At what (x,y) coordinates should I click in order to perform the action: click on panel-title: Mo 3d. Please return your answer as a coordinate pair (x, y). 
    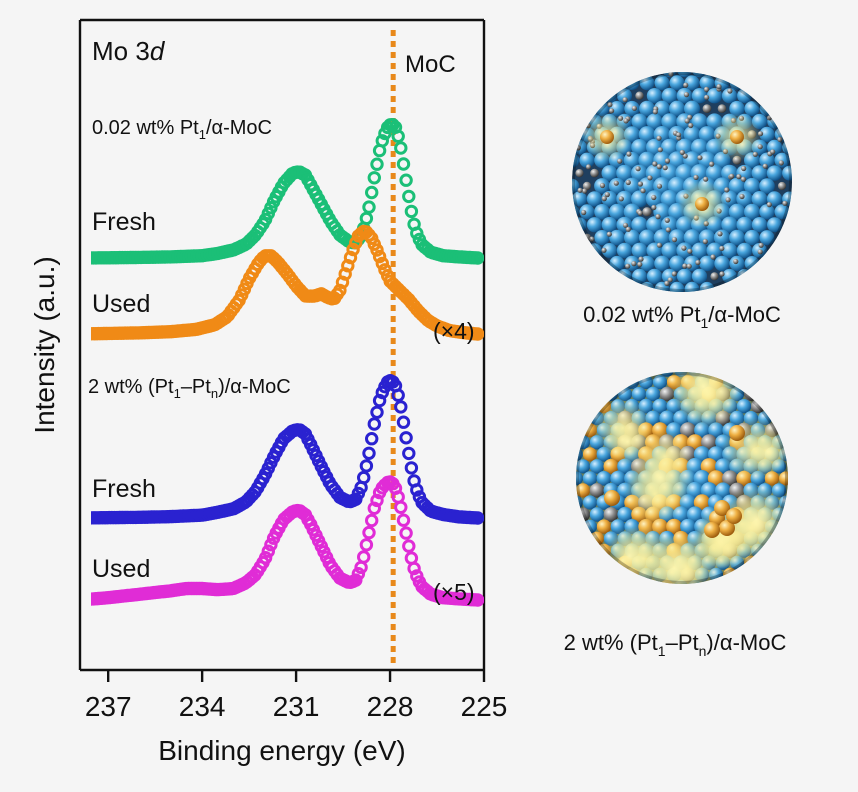
    Looking at the image, I should click on (129, 51).